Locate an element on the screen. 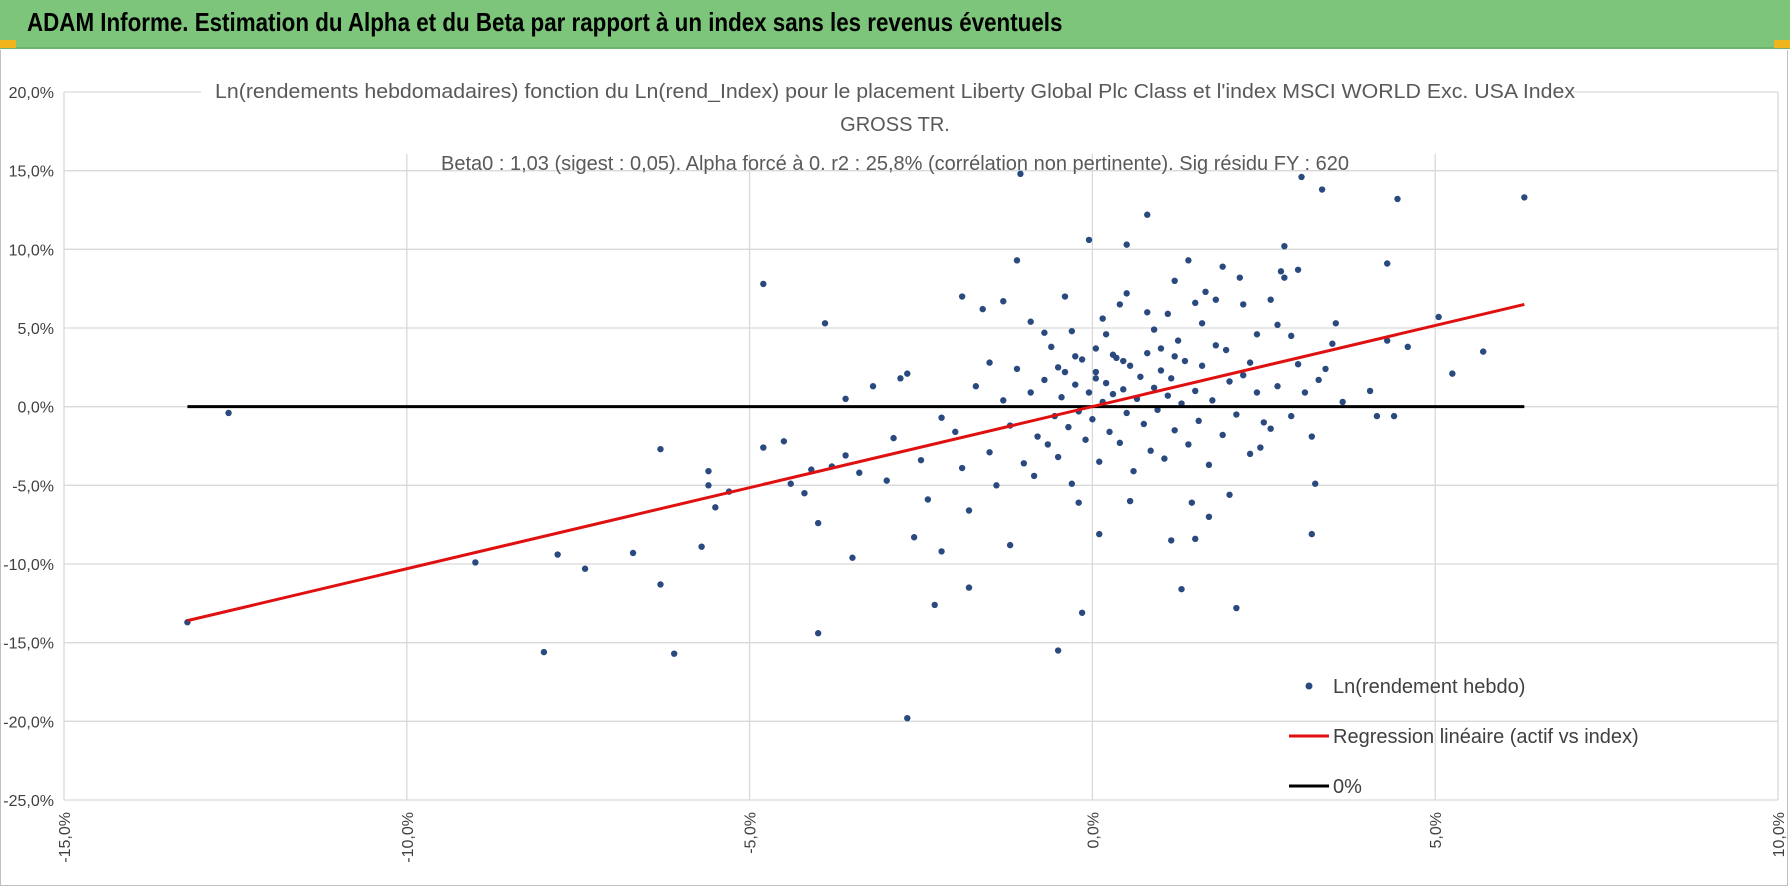  x-tick-label: 5,0% is located at coordinates (1436, 830).